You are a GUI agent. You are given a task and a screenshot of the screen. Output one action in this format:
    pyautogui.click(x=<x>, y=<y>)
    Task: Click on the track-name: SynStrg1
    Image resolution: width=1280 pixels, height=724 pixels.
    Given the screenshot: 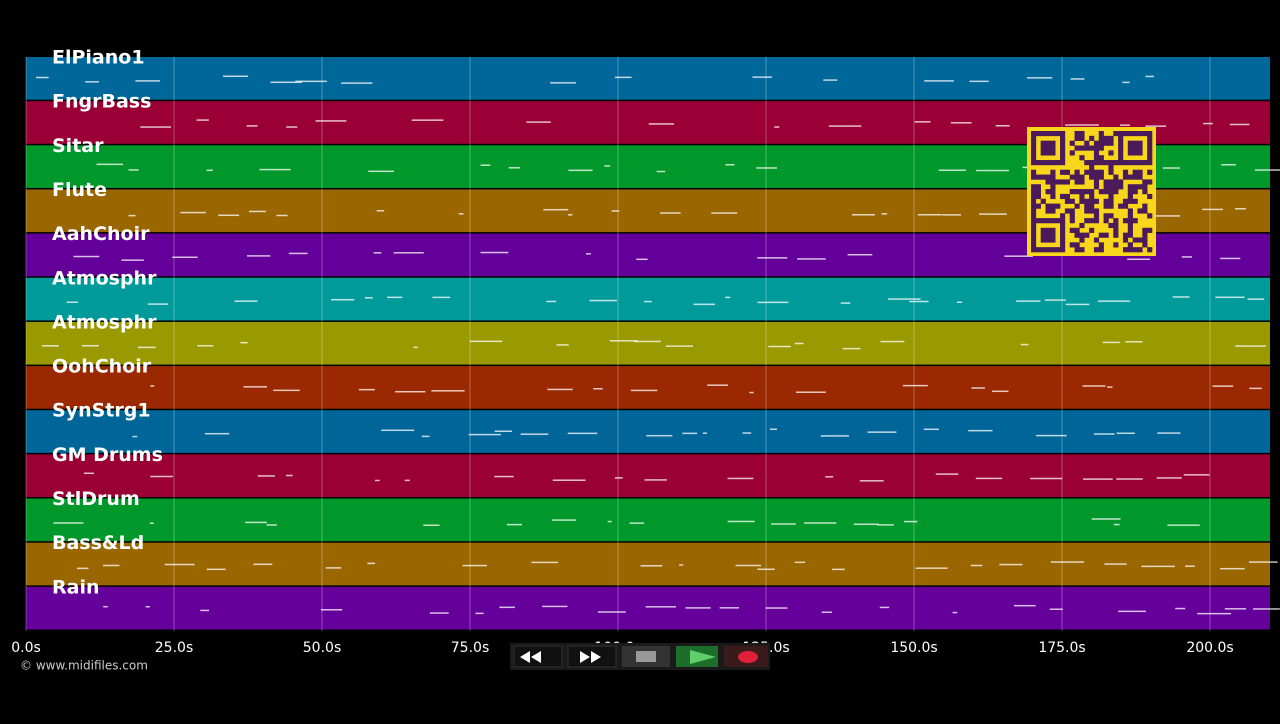 What is the action you would take?
    pyautogui.click(x=101, y=411)
    